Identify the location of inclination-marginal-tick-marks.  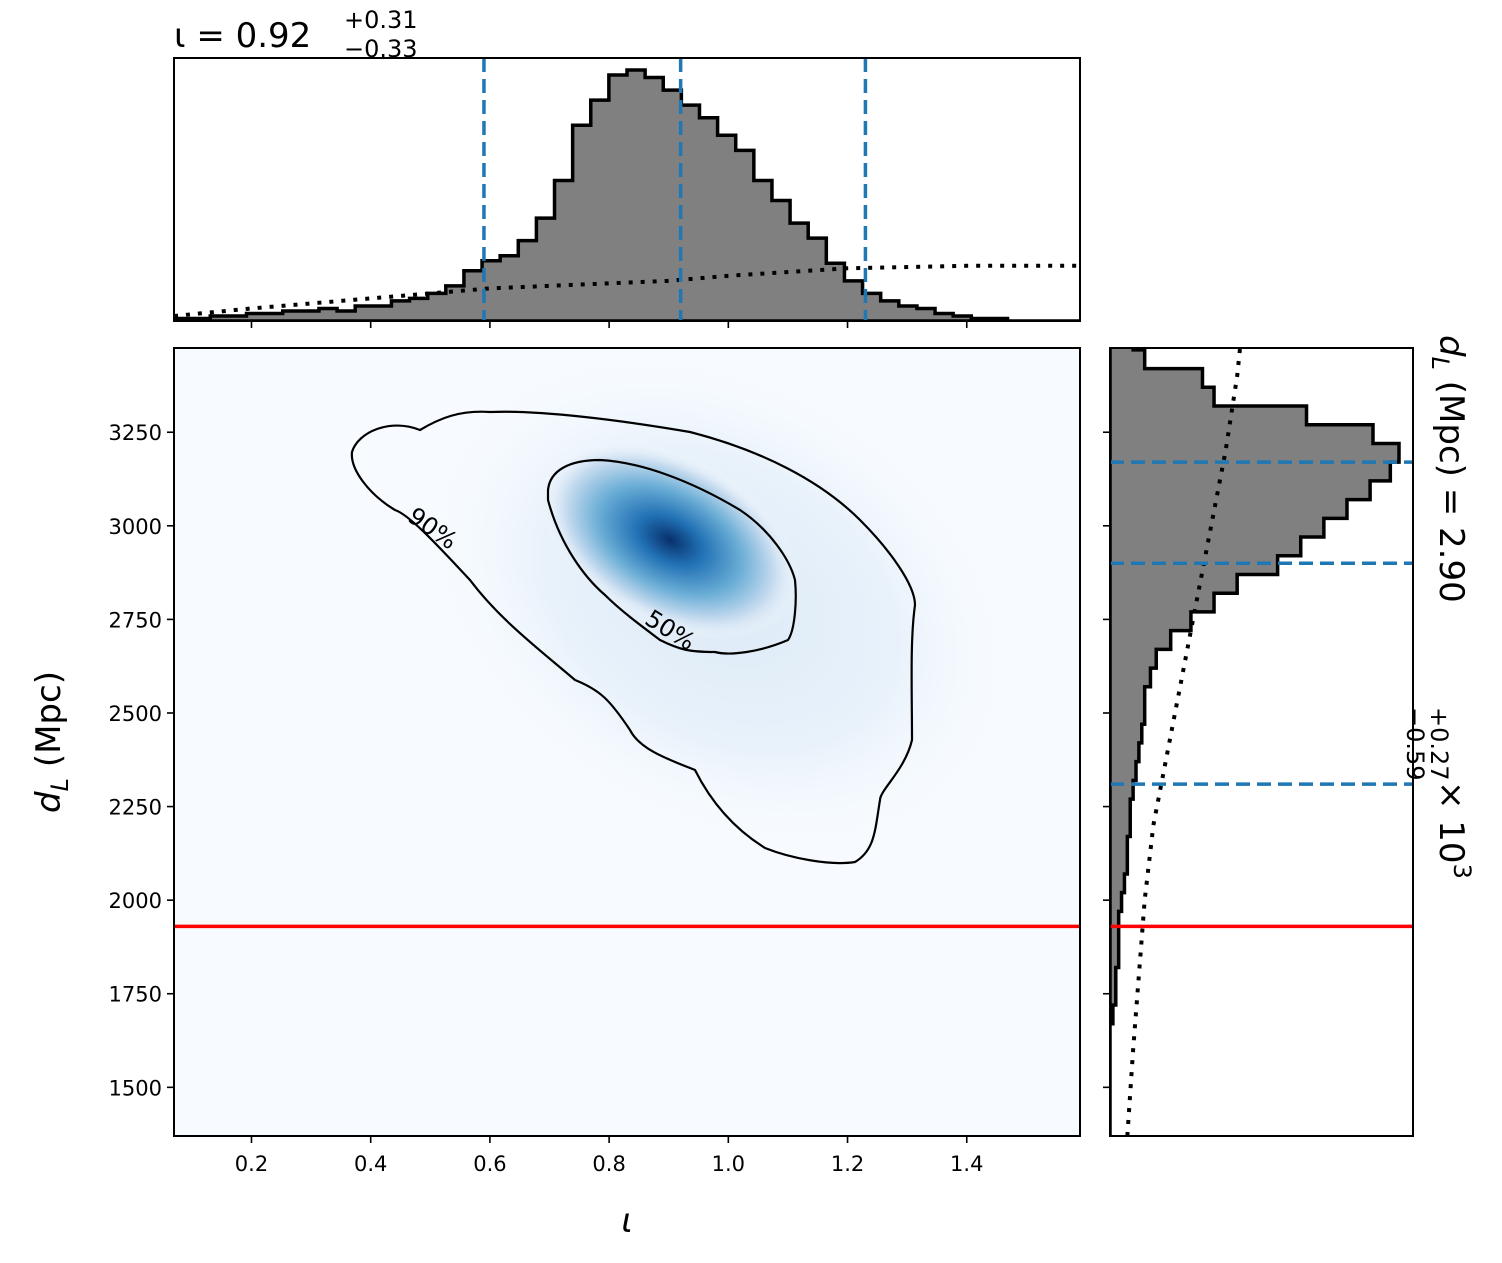
(609, 324).